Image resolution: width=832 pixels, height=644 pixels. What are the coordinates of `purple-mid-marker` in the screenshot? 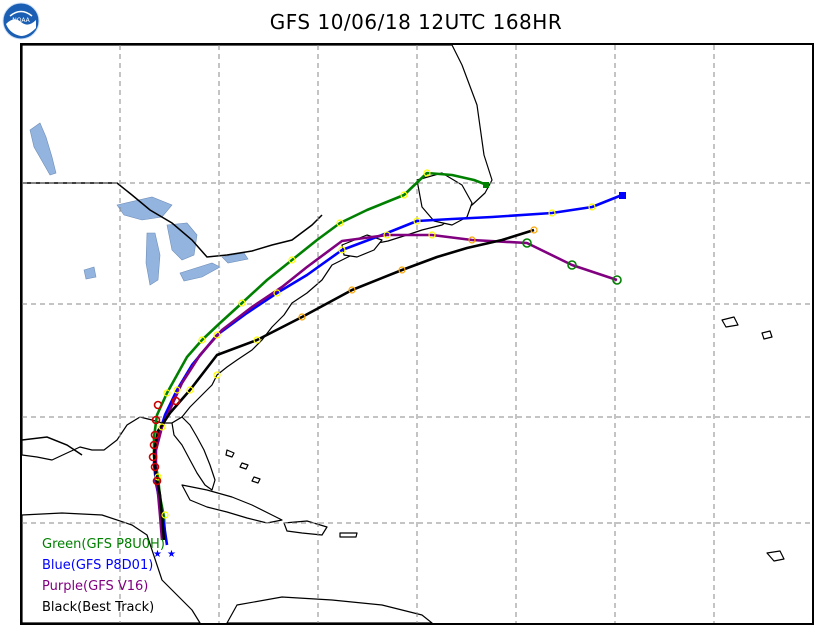 It's located at (572, 265).